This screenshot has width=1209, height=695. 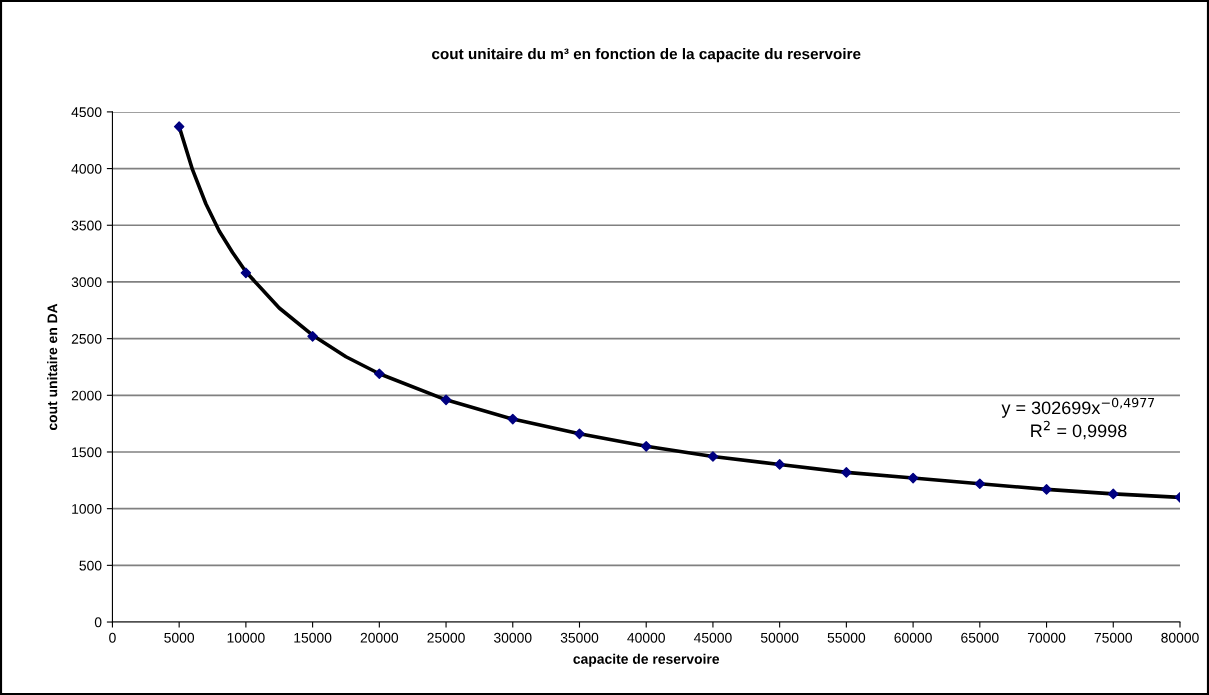 I want to click on y-tick-label: 3000, so click(x=86, y=282).